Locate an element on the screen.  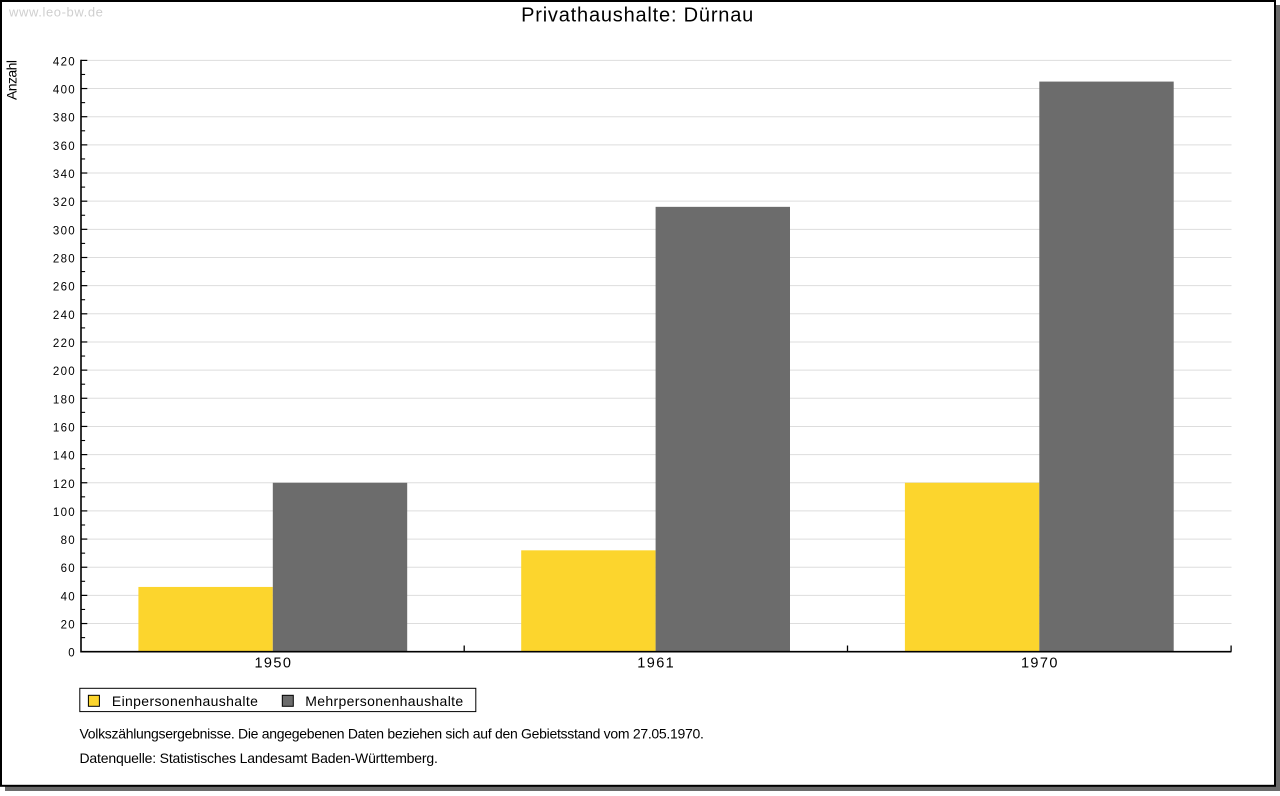
svg-text: 40 is located at coordinates (68, 597).